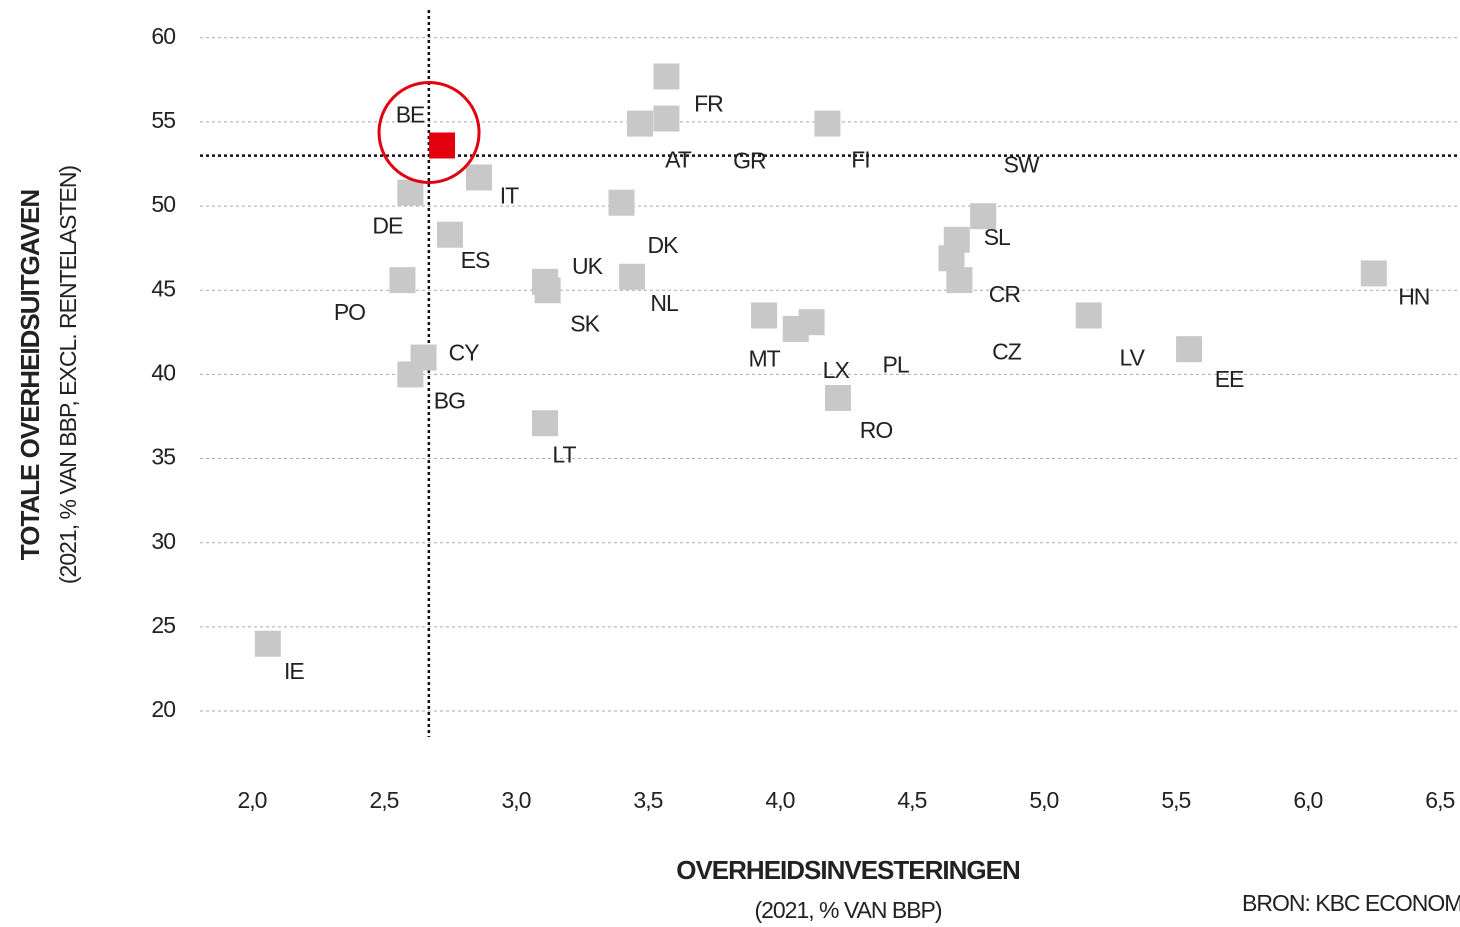 The image size is (1460, 927). I want to click on y-tick-label: 60, so click(163, 36).